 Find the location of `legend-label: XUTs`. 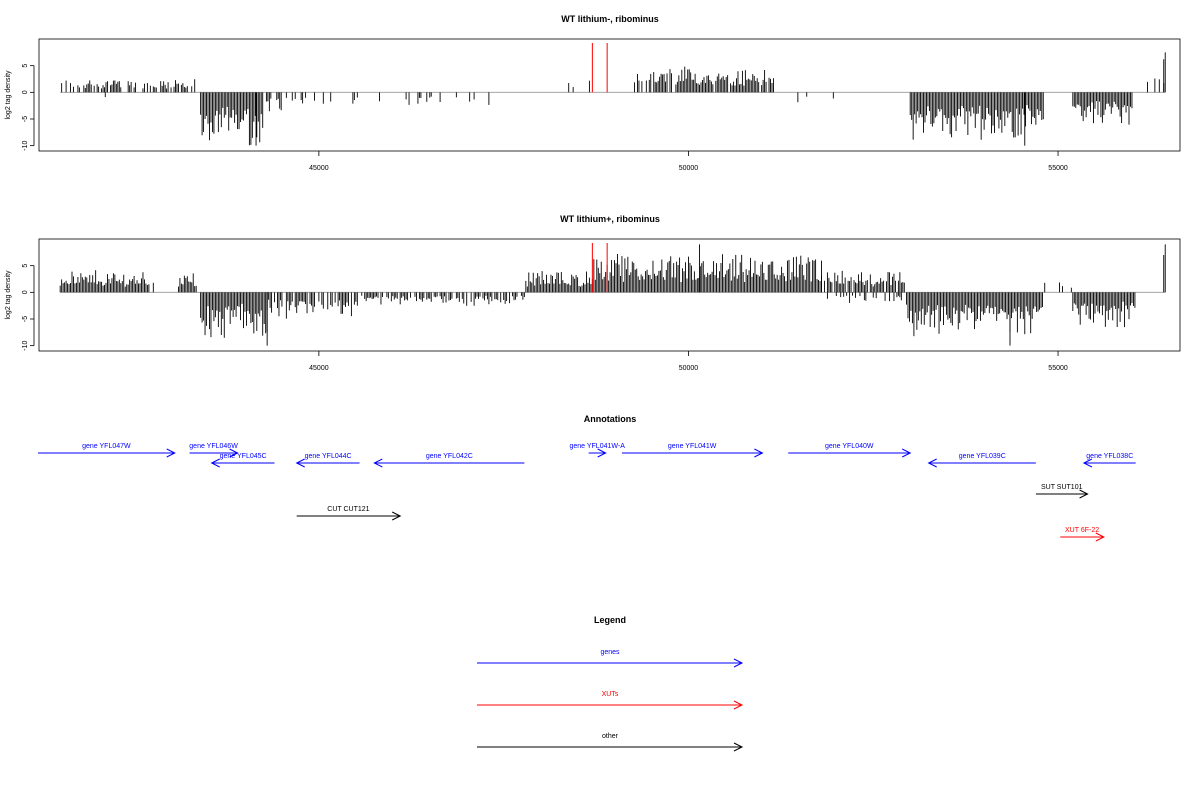

legend-label: XUTs is located at coordinates (610, 694).